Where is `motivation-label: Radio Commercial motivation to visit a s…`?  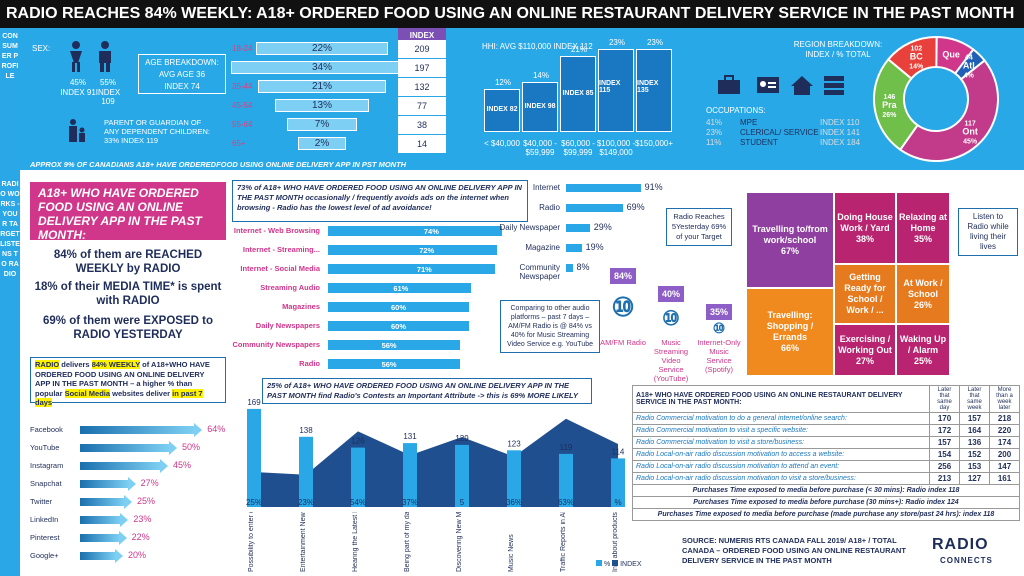
motivation-label: Radio Commercial motivation to visit a s… is located at coordinates (781, 430).